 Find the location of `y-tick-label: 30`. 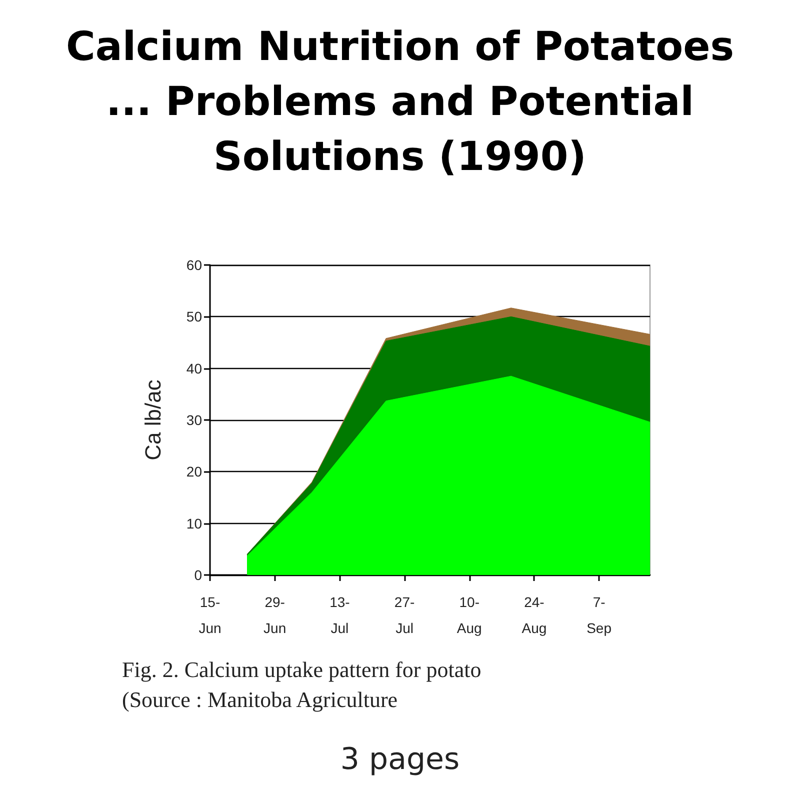

y-tick-label: 30 is located at coordinates (194, 420).